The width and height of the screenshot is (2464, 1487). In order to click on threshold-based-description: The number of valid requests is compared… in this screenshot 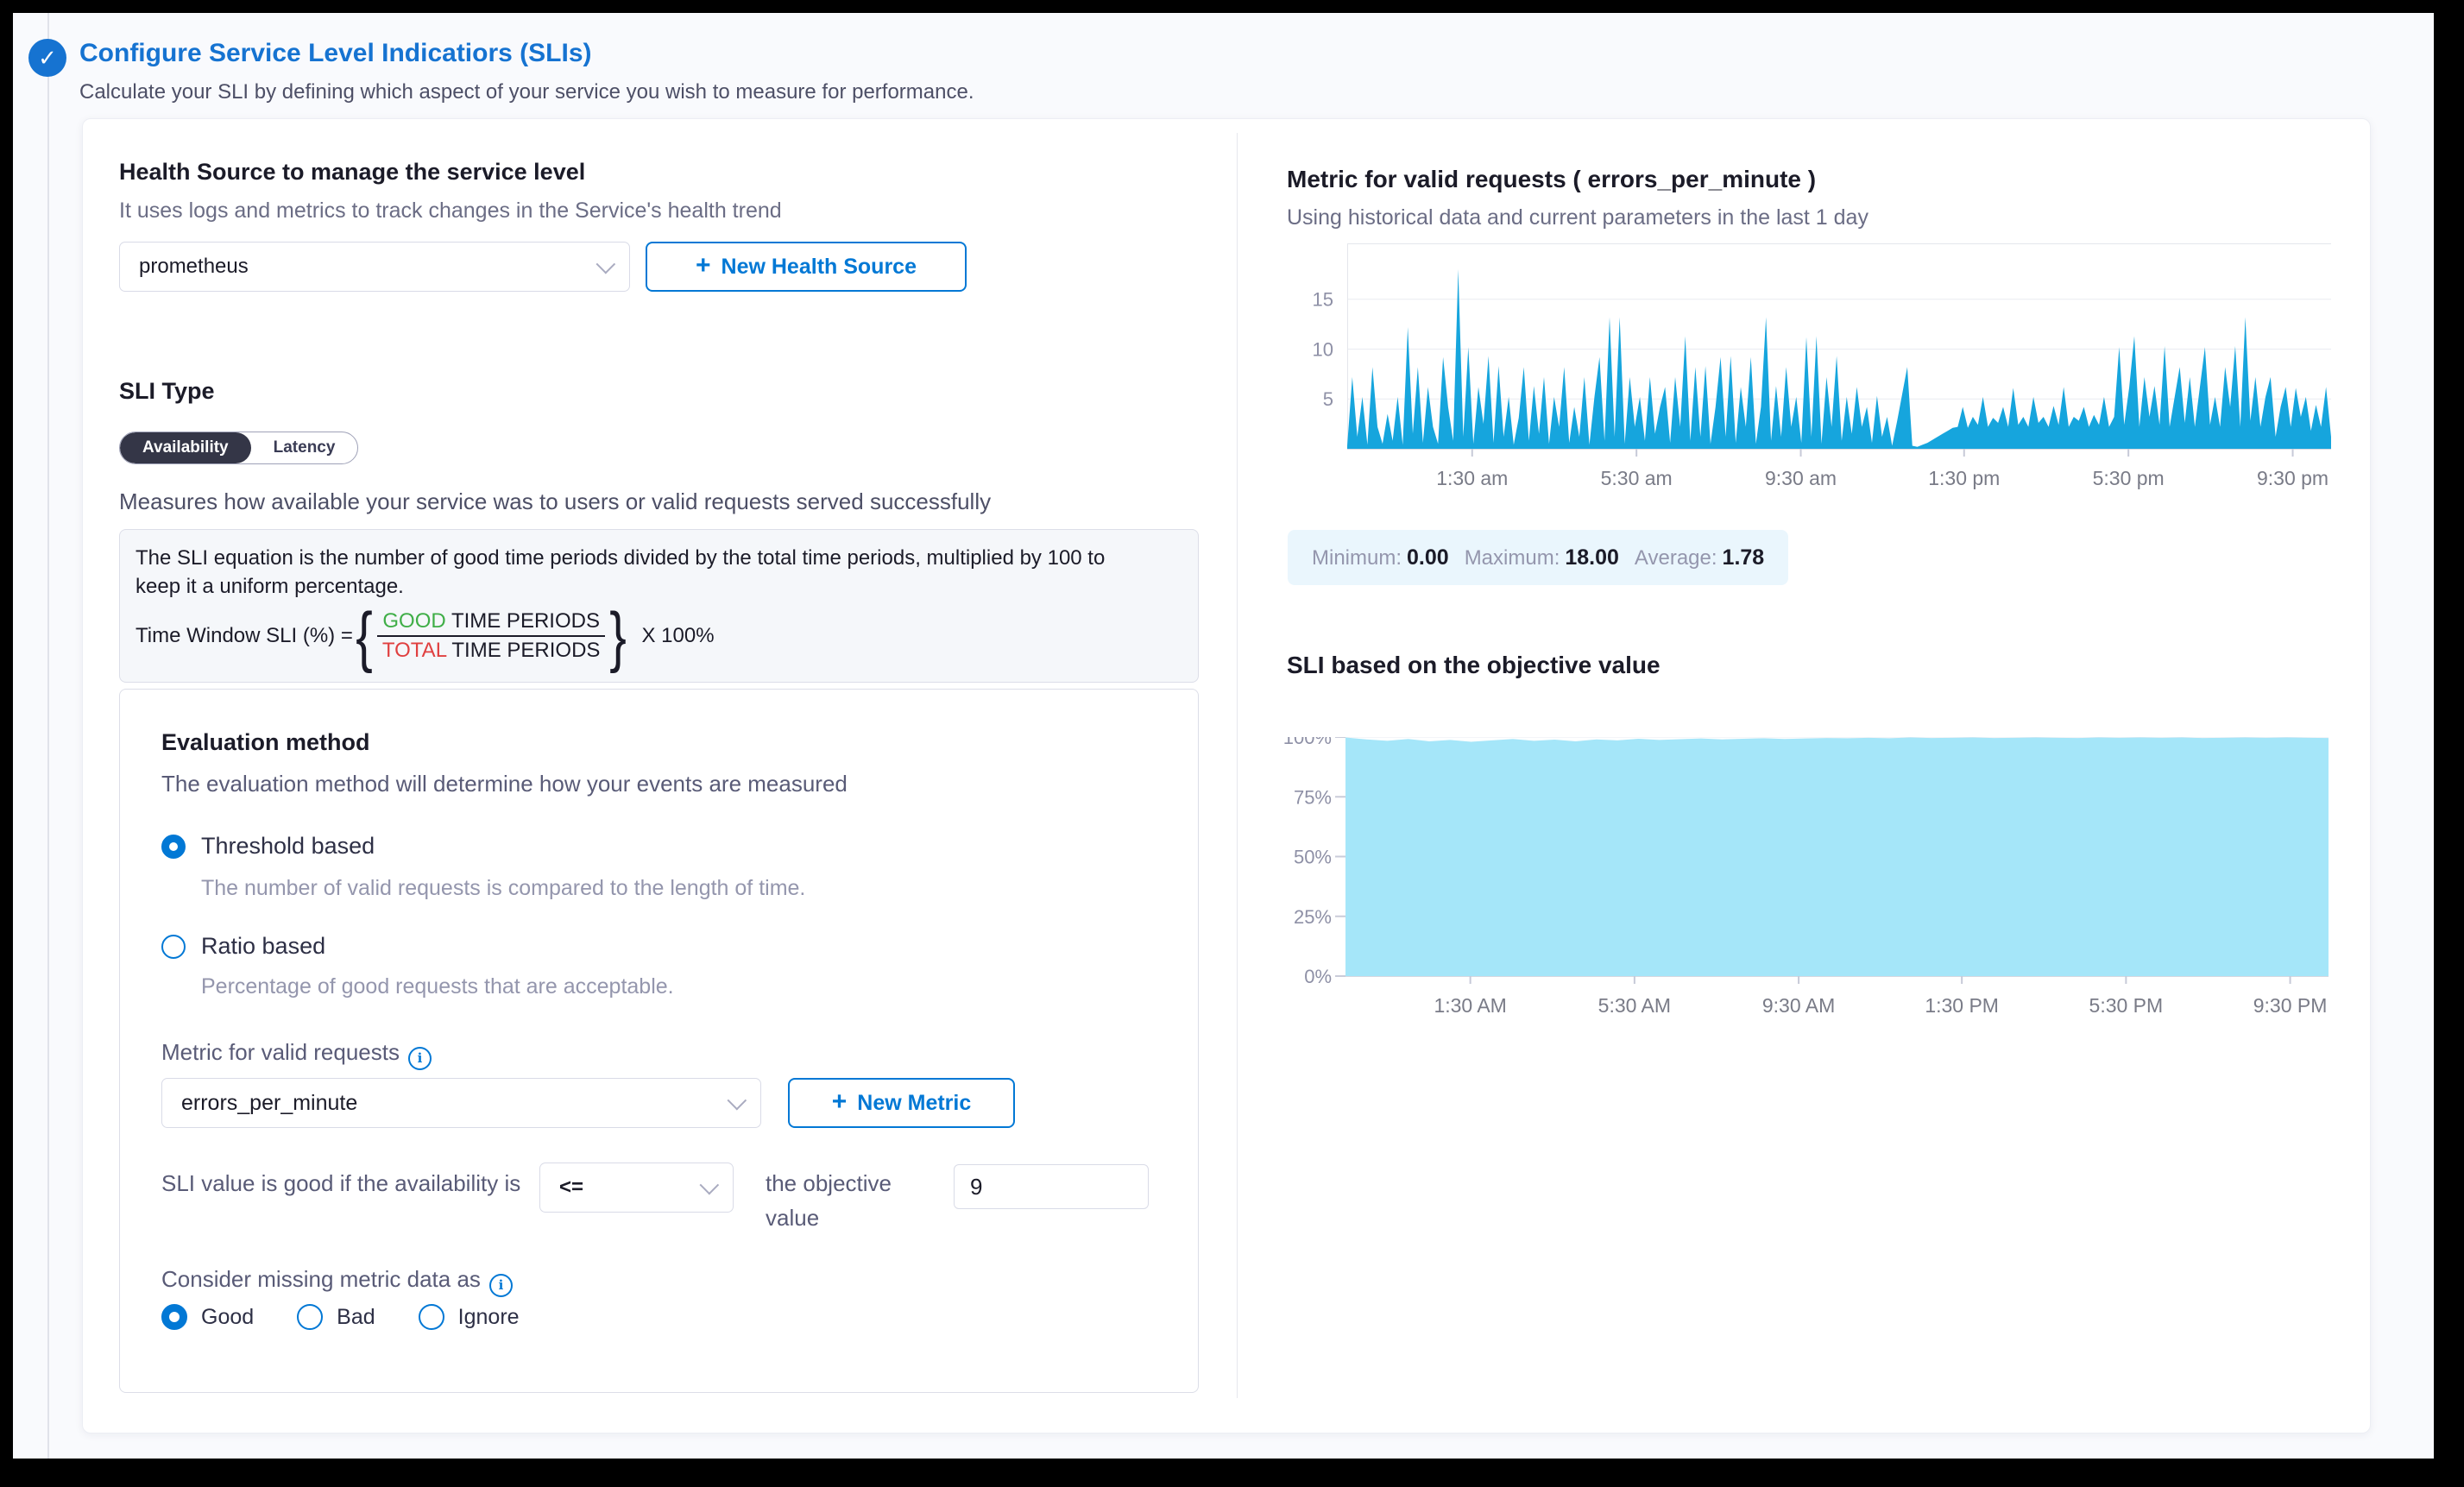, I will do `click(503, 888)`.